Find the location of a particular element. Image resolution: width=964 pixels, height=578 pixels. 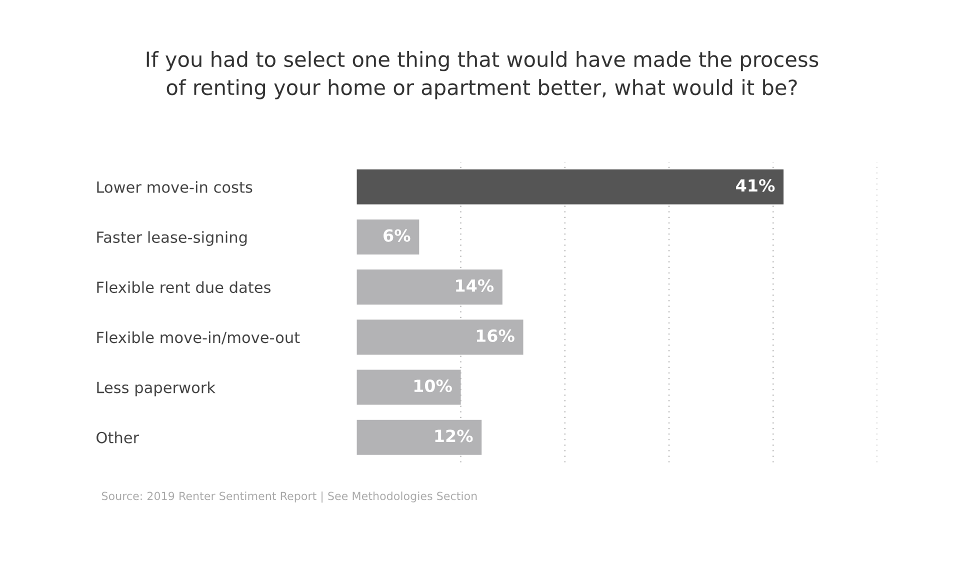

y-tick-label: Other is located at coordinates (118, 438).